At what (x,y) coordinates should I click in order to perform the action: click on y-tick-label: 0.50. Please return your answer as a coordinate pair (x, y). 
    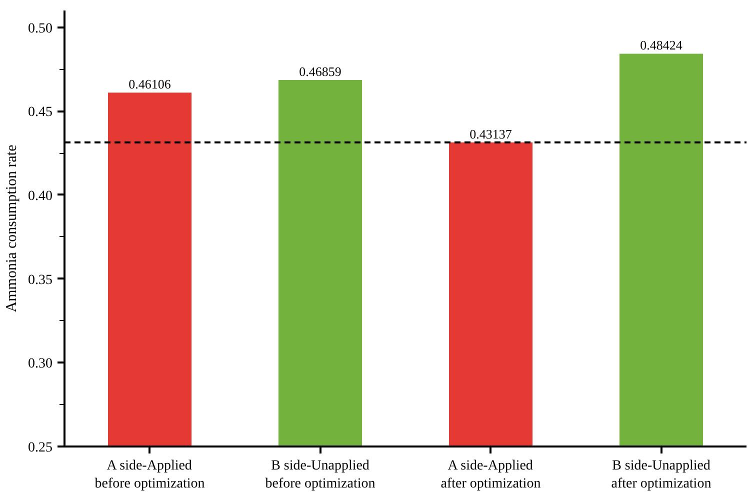
    Looking at the image, I should click on (40, 28).